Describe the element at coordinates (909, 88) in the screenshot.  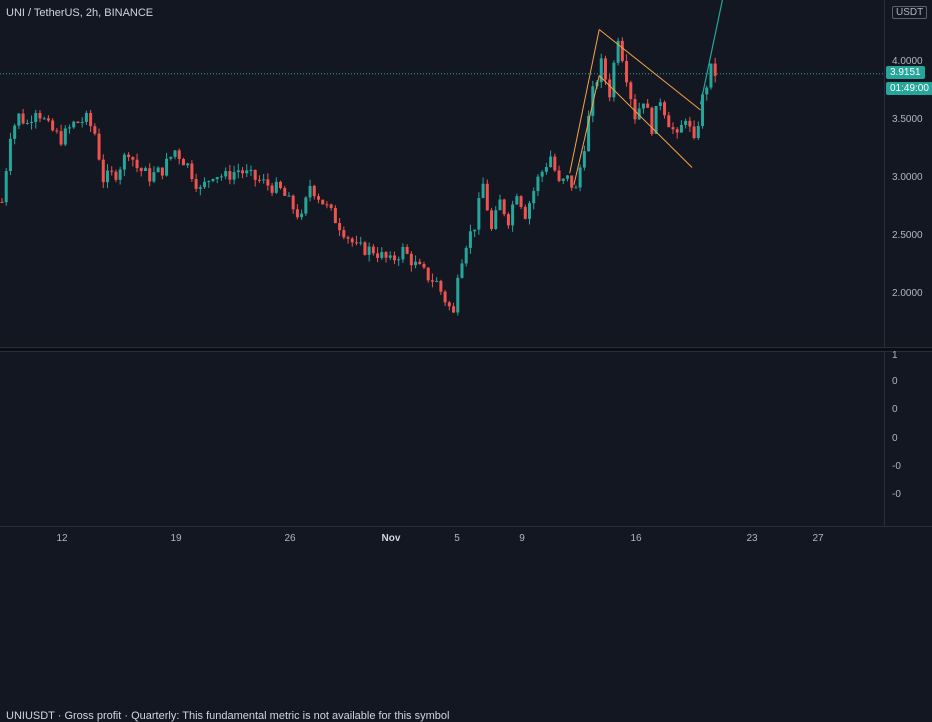
I see `bar-countdown-badge: 01:49:00` at that location.